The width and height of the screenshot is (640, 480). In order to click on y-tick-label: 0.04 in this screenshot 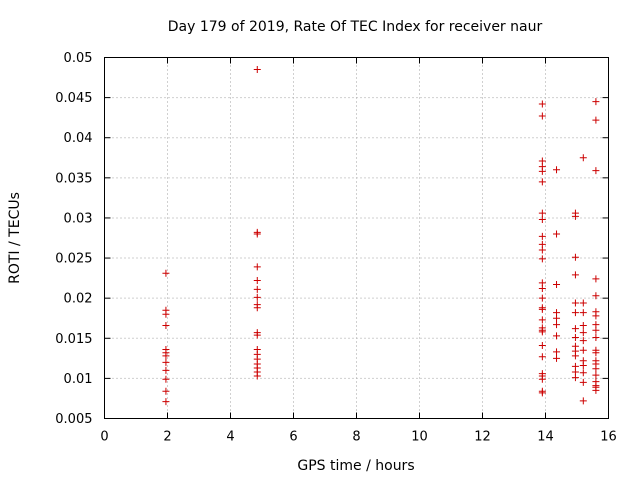, I will do `click(78, 138)`.